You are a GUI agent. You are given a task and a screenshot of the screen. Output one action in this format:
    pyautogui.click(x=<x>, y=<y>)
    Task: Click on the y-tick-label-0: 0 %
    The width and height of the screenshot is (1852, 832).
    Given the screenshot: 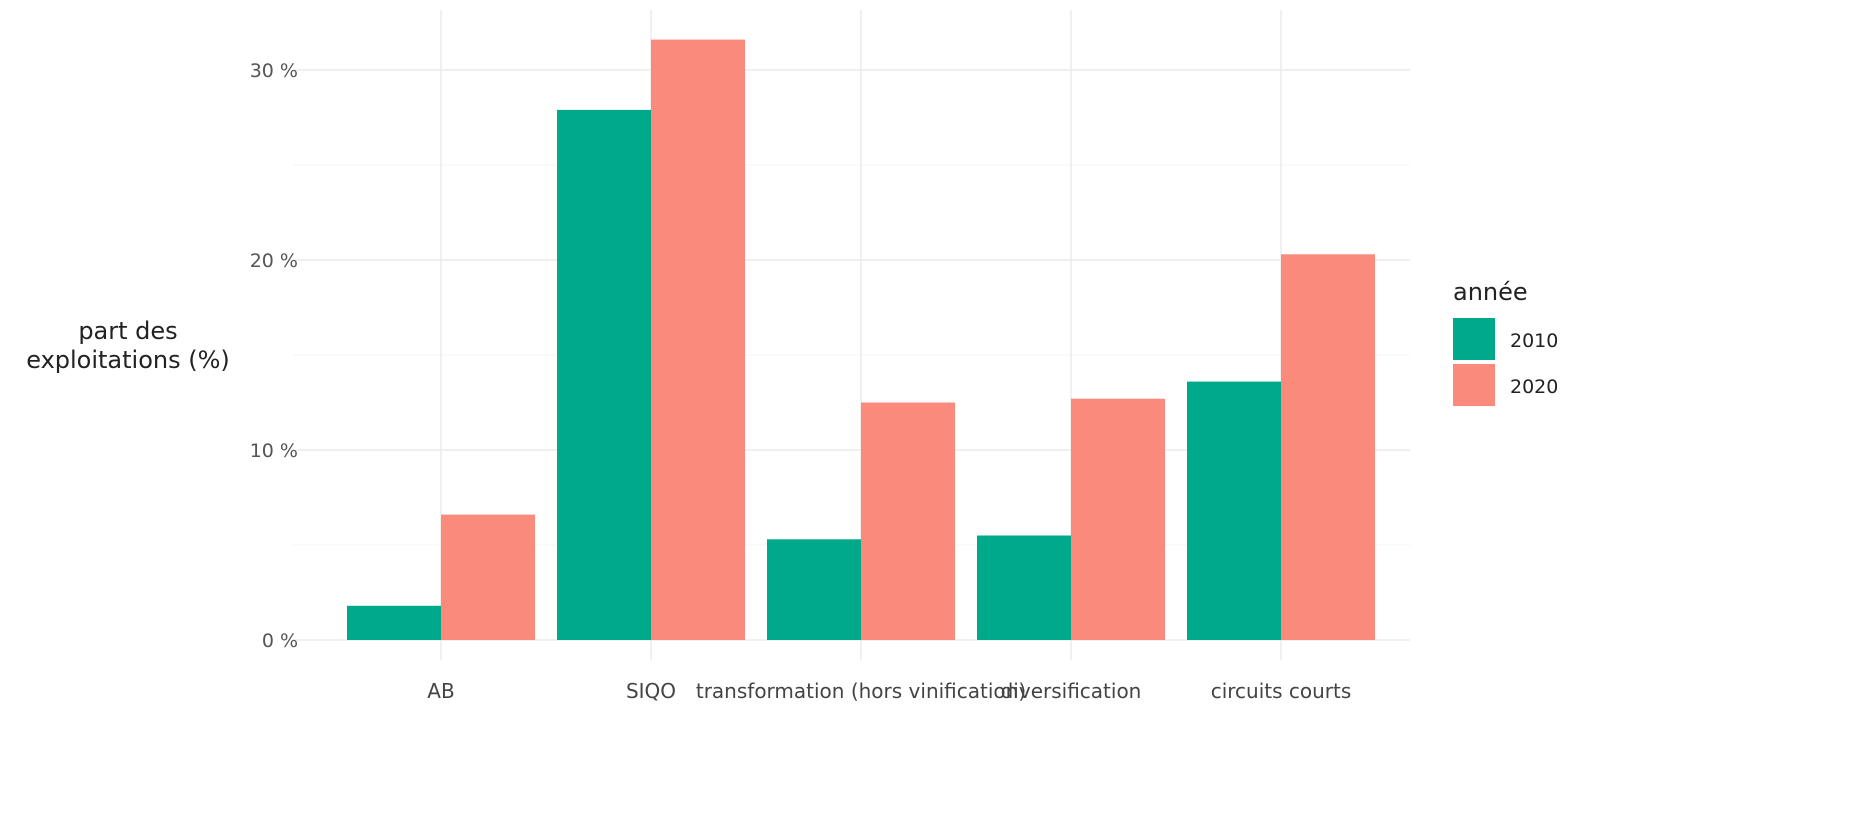 What is the action you would take?
    pyautogui.click(x=280, y=641)
    